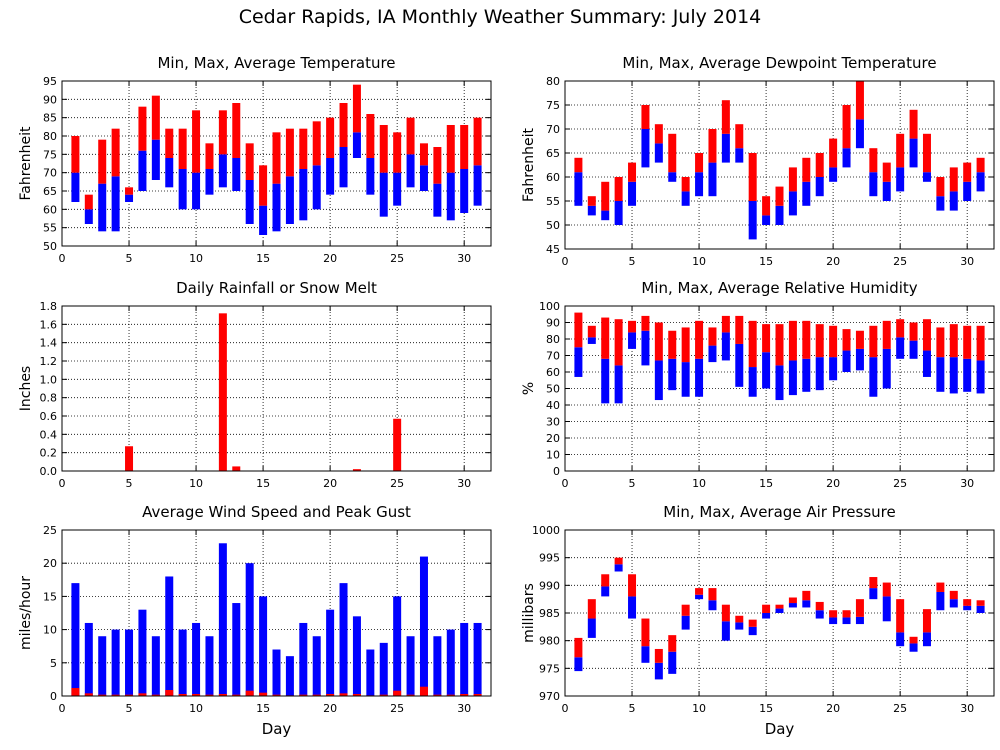 This screenshot has height=750, width=1000. What do you see at coordinates (26, 388) in the screenshot?
I see `y-axis-label: Inches` at bounding box center [26, 388].